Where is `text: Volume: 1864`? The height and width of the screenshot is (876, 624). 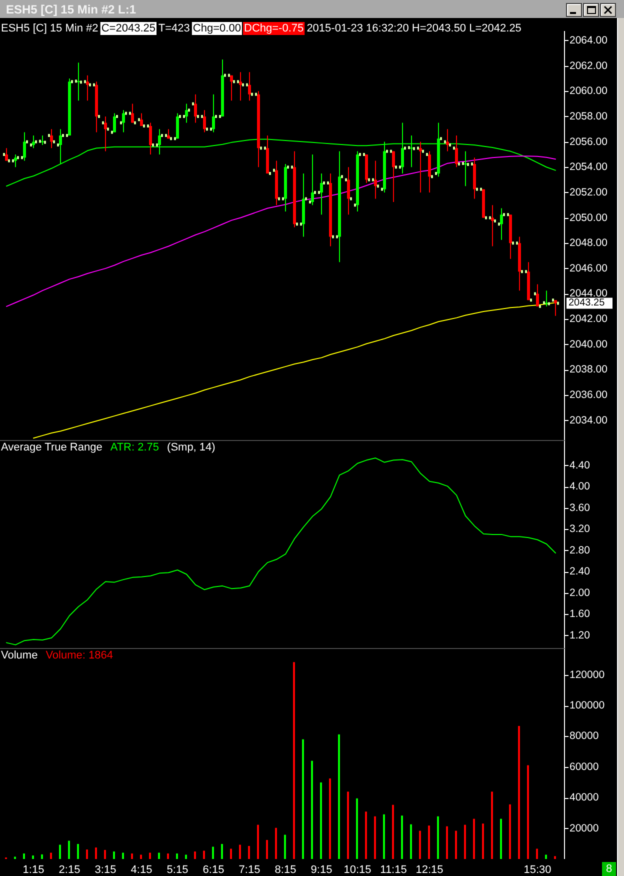
text: Volume: 1864 is located at coordinates (79, 656).